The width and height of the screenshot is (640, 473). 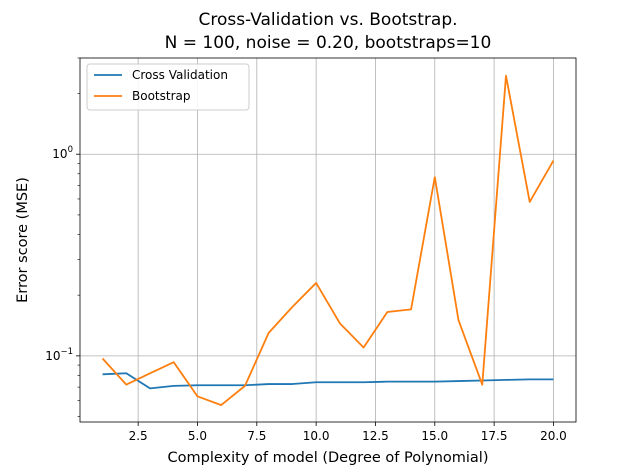 What do you see at coordinates (494, 436) in the screenshot?
I see `x-tick-label: 17.5` at bounding box center [494, 436].